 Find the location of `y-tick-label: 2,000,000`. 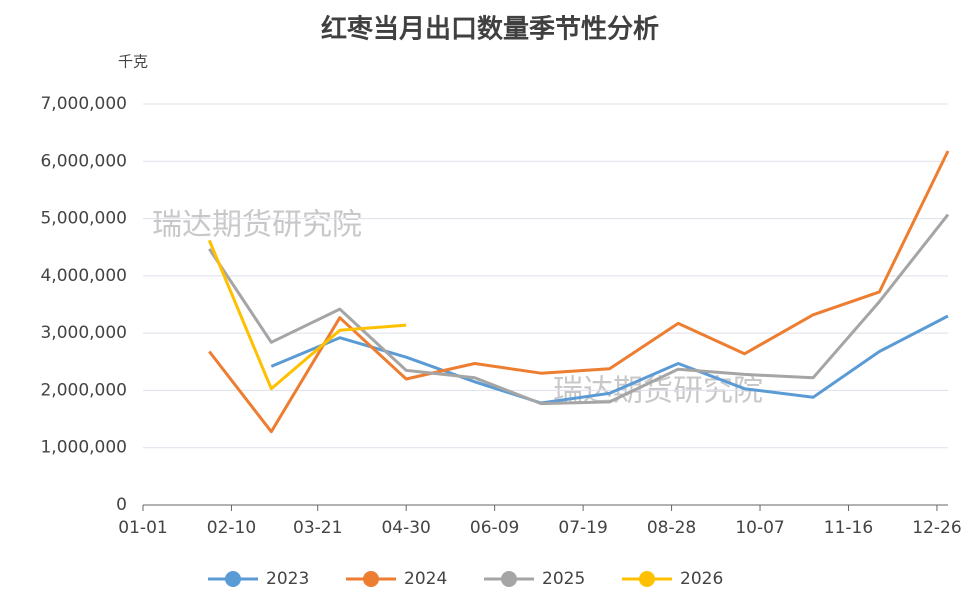

y-tick-label: 2,000,000 is located at coordinates (83, 390).